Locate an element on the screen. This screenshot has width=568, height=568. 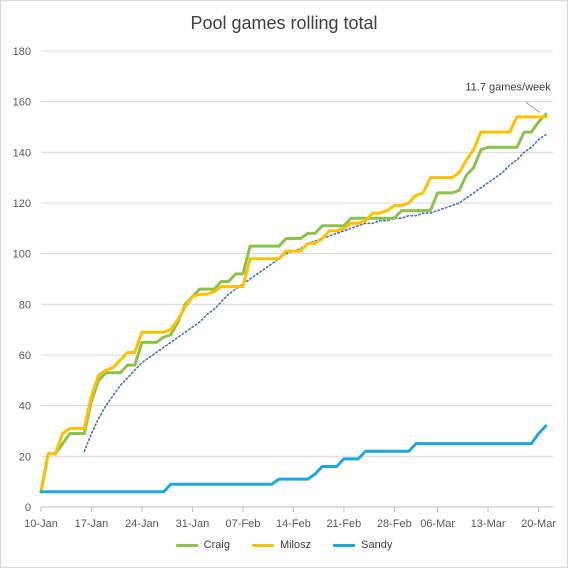
y-tick-label: 120 is located at coordinates (22, 204).